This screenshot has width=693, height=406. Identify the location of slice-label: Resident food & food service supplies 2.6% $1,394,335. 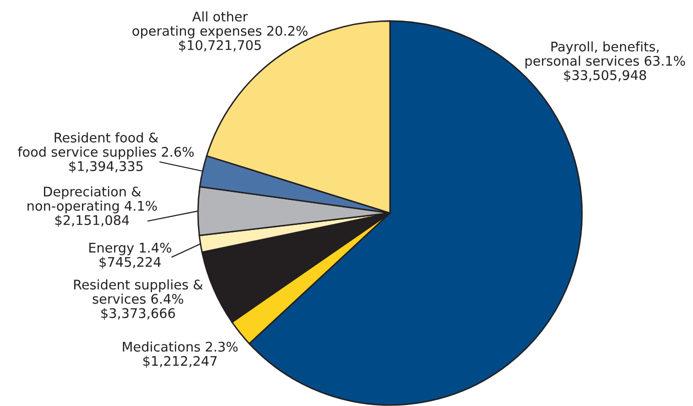
(106, 152).